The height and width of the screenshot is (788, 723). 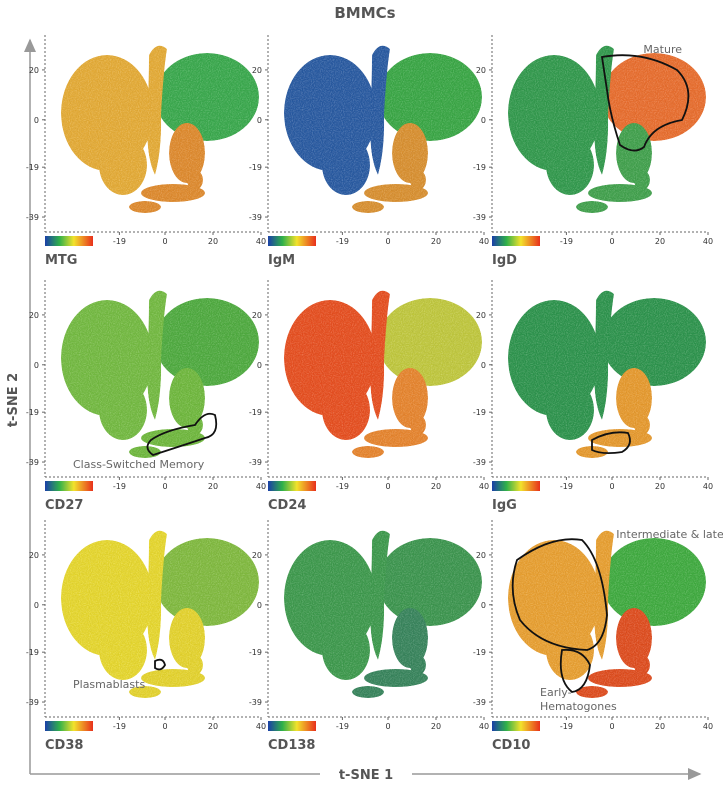 What do you see at coordinates (109, 684) in the screenshot?
I see `annotation: Plasmablasts` at bounding box center [109, 684].